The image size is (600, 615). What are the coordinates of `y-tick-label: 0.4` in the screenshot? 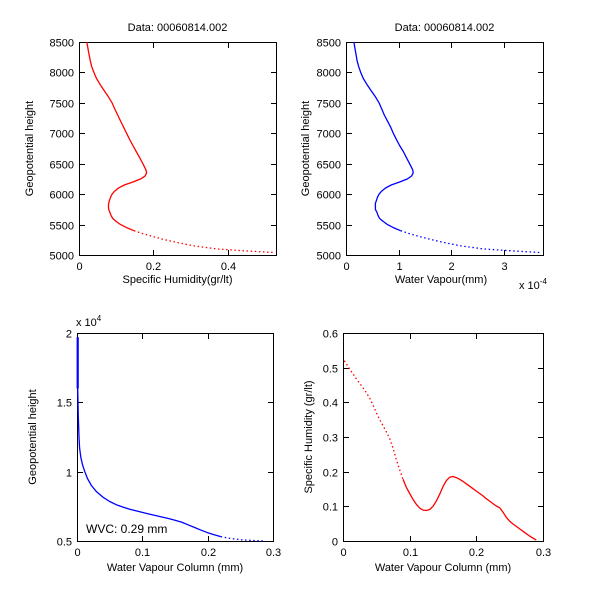 It's located at (330, 404).